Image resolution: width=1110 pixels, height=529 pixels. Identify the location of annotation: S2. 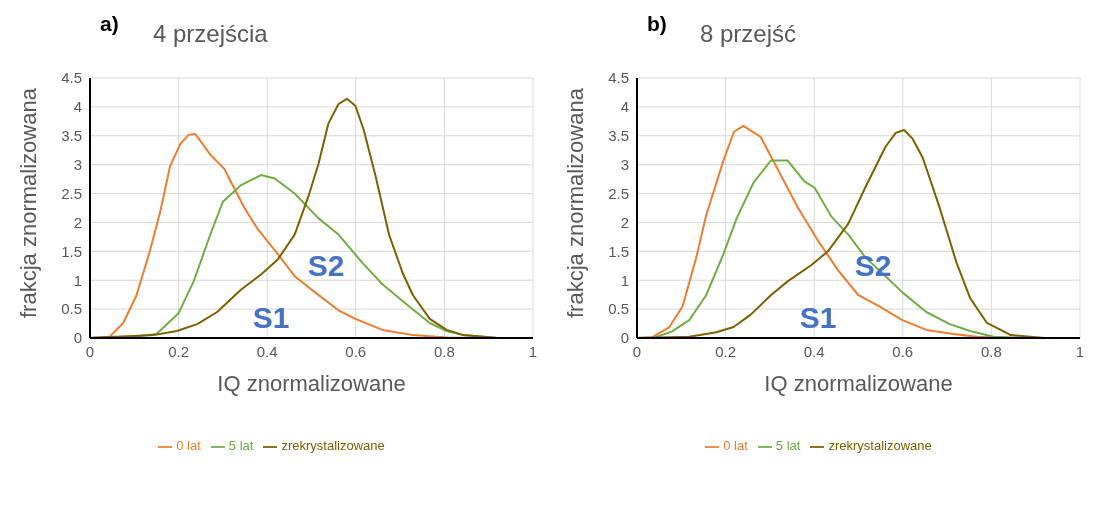
(326, 266).